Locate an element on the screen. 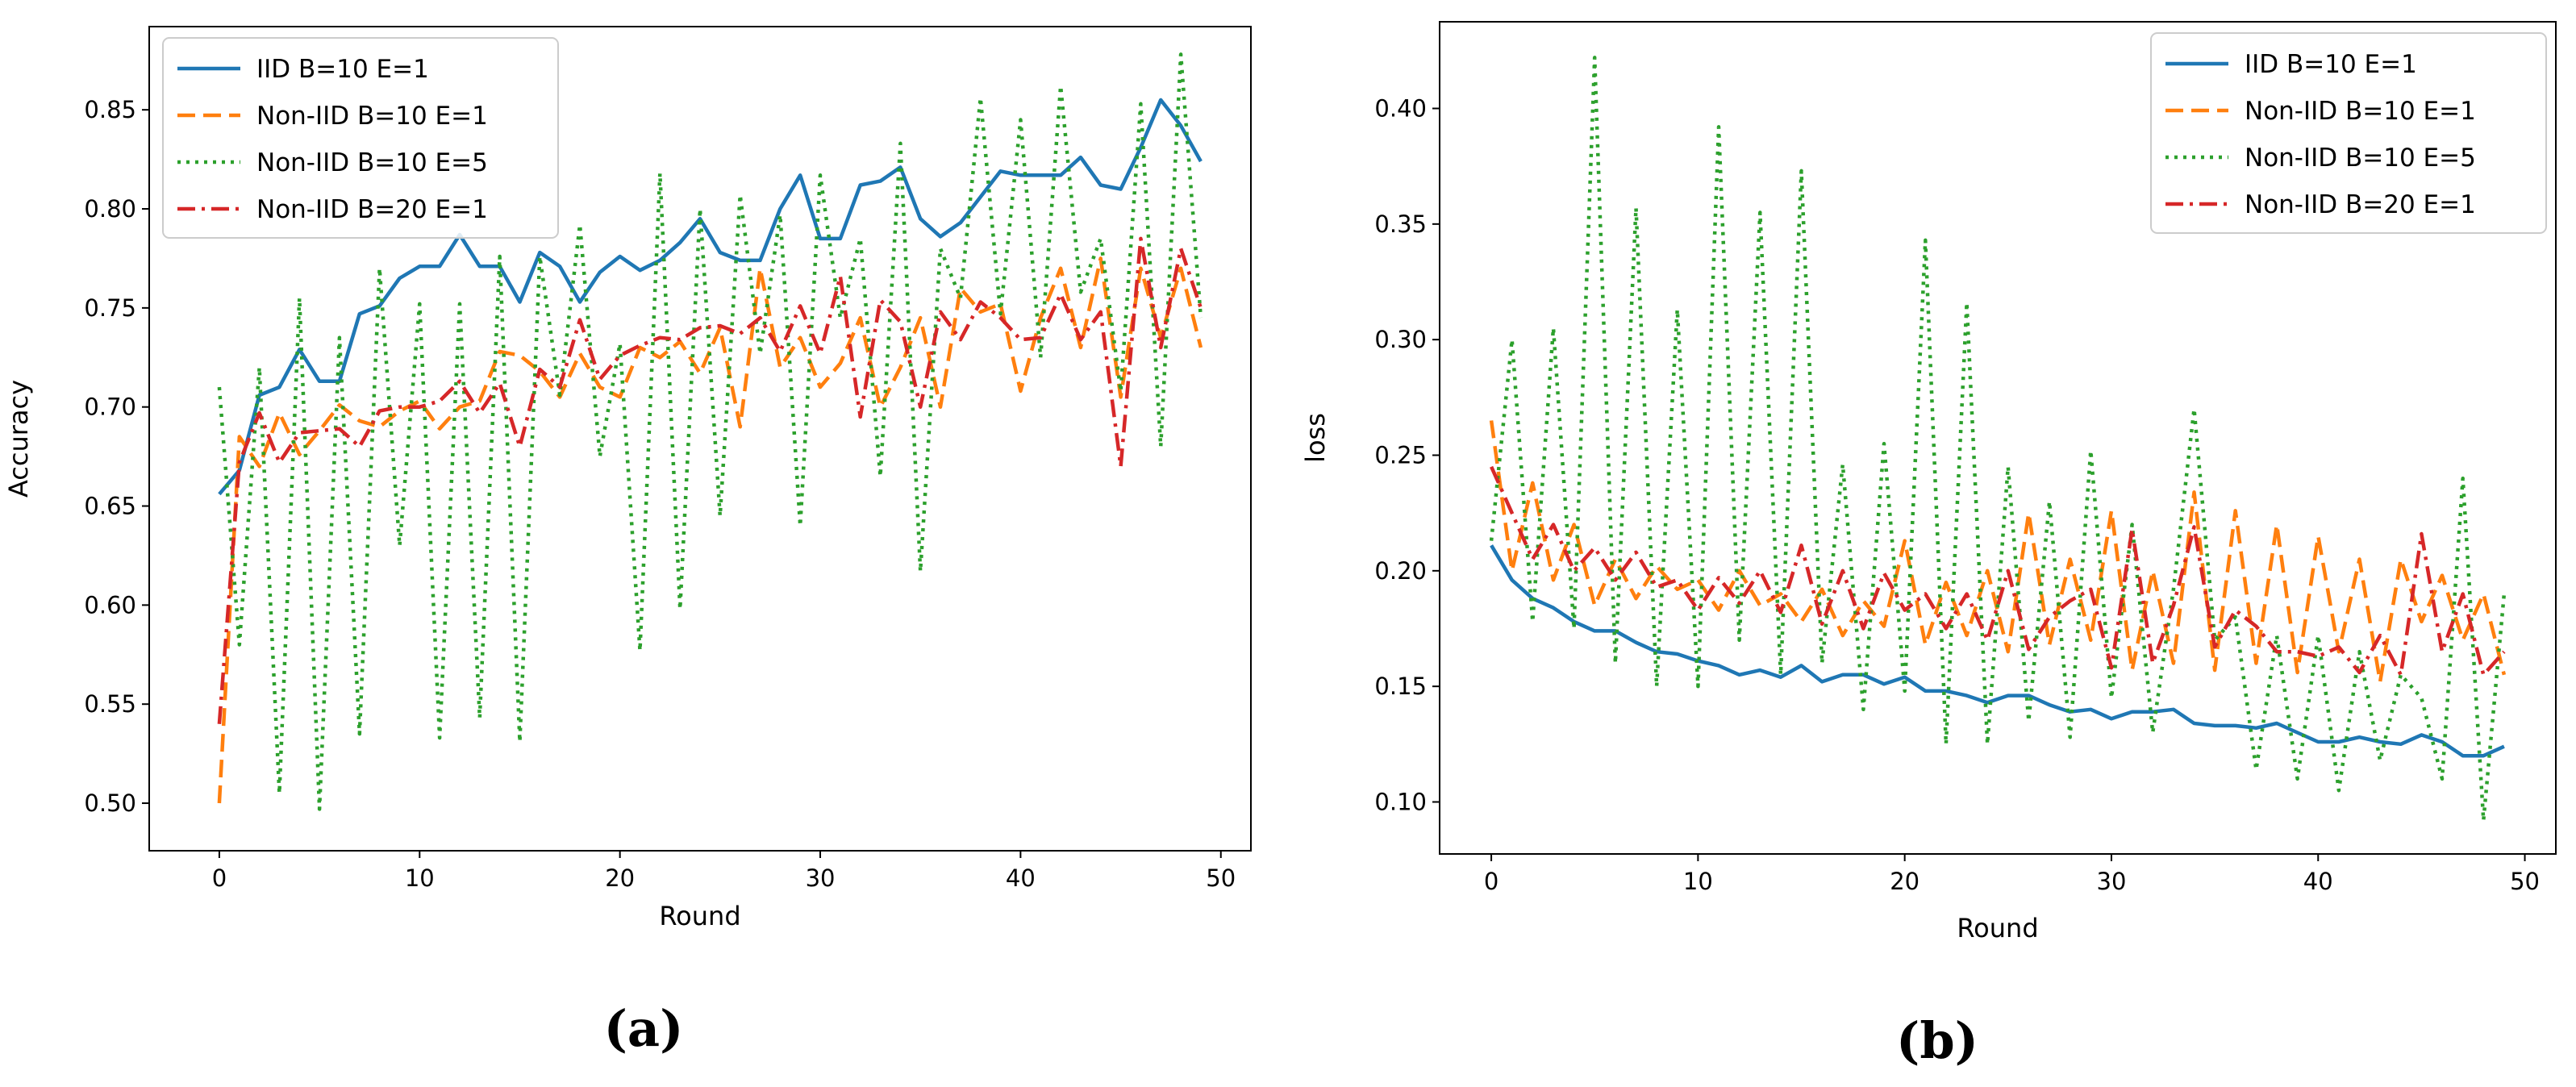 The height and width of the screenshot is (1087, 2576). y-tick-label: 0.70 is located at coordinates (110, 407).